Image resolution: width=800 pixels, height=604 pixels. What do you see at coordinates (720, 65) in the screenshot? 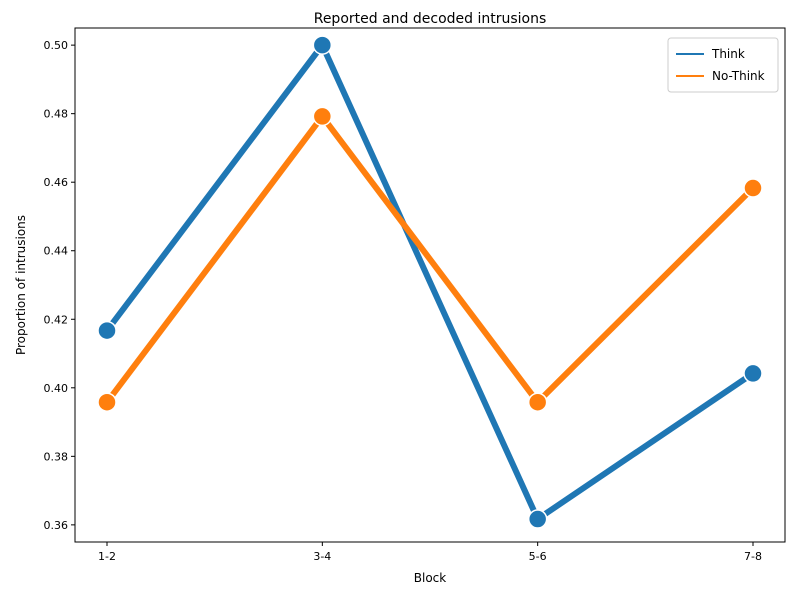
I see `legend-entries: Think No-Think` at bounding box center [720, 65].